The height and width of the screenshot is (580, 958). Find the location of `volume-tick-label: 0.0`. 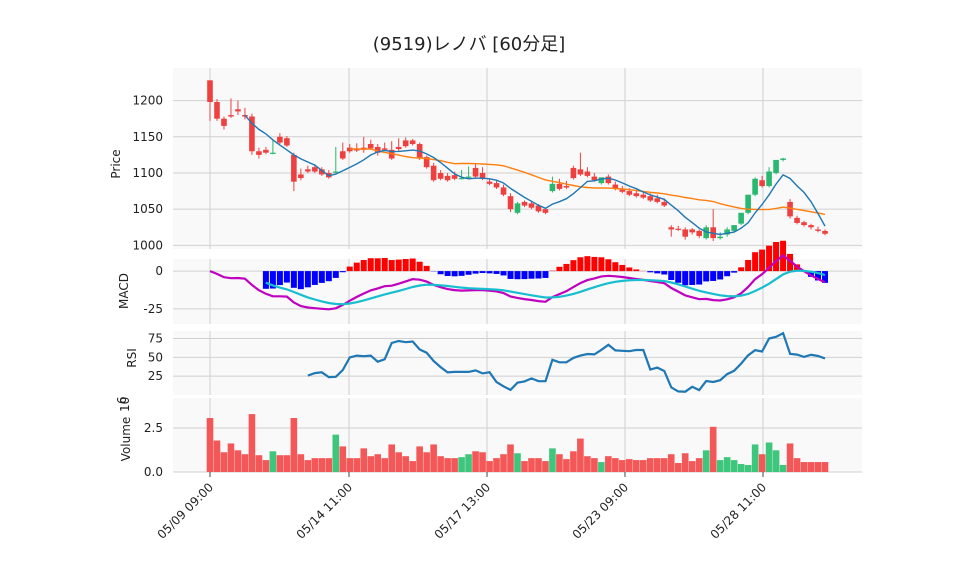

volume-tick-label: 0.0 is located at coordinates (153, 472).